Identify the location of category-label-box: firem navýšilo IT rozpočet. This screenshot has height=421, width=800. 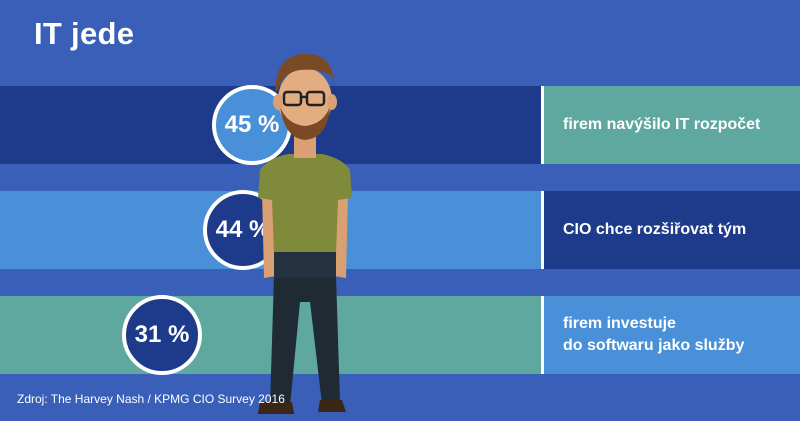
(672, 125).